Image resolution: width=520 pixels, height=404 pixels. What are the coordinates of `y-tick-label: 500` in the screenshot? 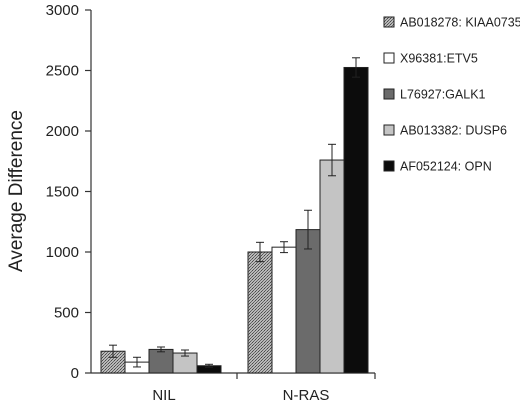 It's located at (66, 313).